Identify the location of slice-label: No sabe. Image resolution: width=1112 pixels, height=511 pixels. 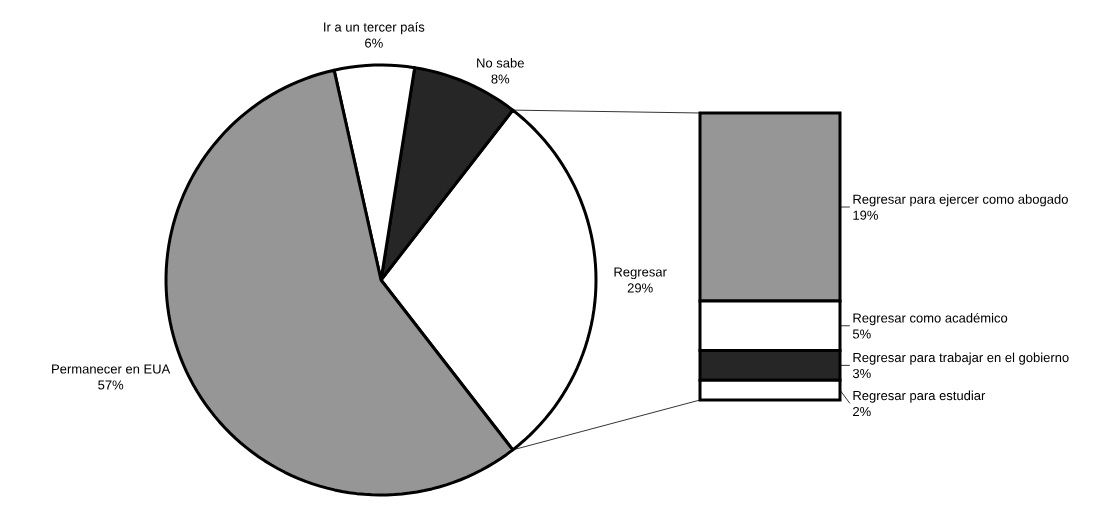
(500, 63).